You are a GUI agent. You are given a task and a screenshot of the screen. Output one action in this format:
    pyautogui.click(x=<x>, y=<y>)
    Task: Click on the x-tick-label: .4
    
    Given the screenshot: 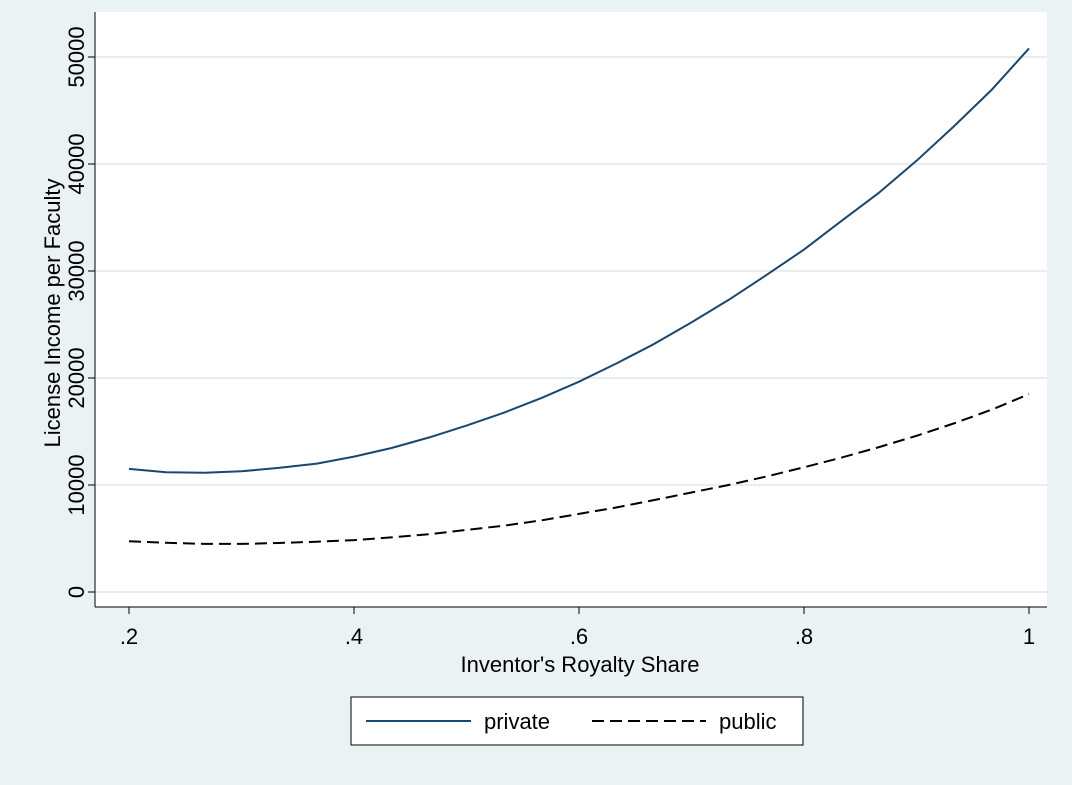 What is the action you would take?
    pyautogui.click(x=354, y=636)
    